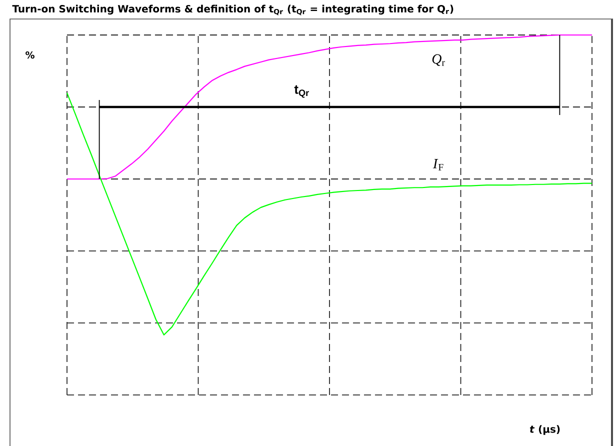 The image size is (616, 446). What do you see at coordinates (301, 91) in the screenshot?
I see `annotation: t$_{Qr}$` at bounding box center [301, 91].